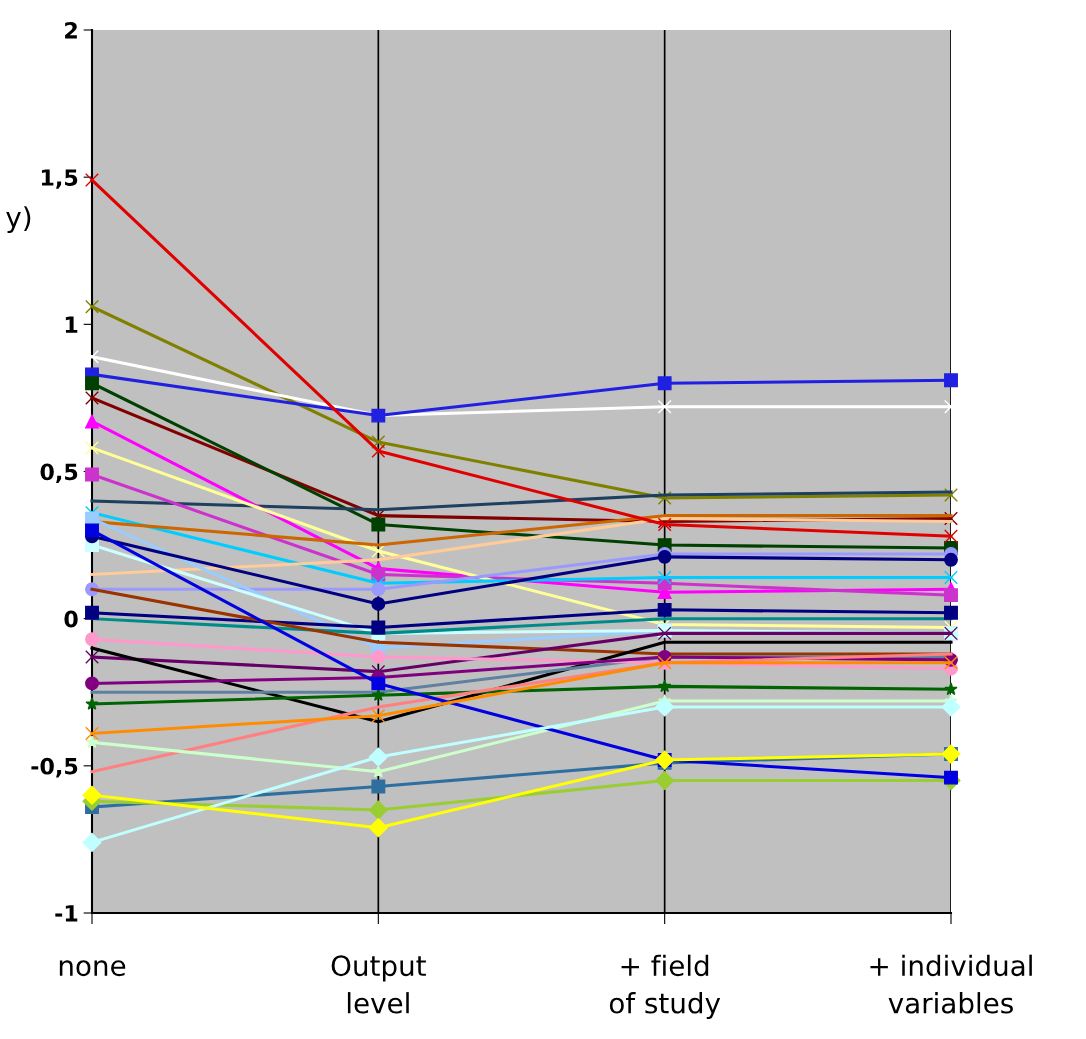 The height and width of the screenshot is (1039, 1086). Describe the element at coordinates (71, 324) in the screenshot. I see `y-tick-label: 1` at that location.